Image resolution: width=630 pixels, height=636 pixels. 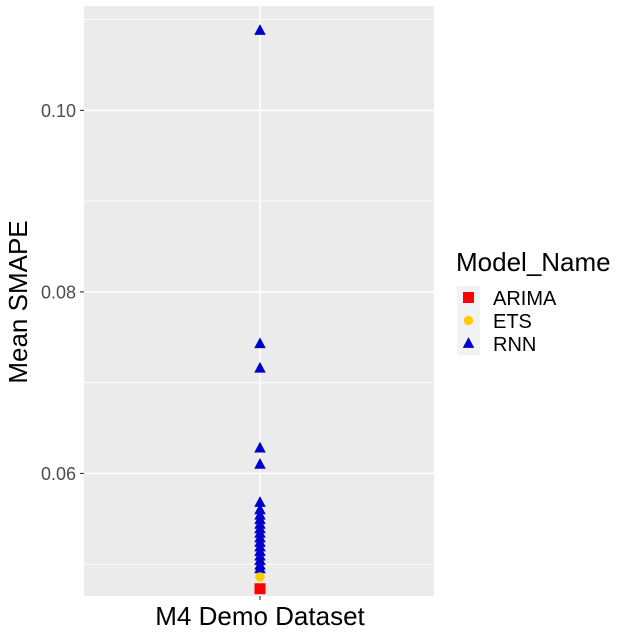 What do you see at coordinates (512, 322) in the screenshot?
I see `legend-label: ETS` at bounding box center [512, 322].